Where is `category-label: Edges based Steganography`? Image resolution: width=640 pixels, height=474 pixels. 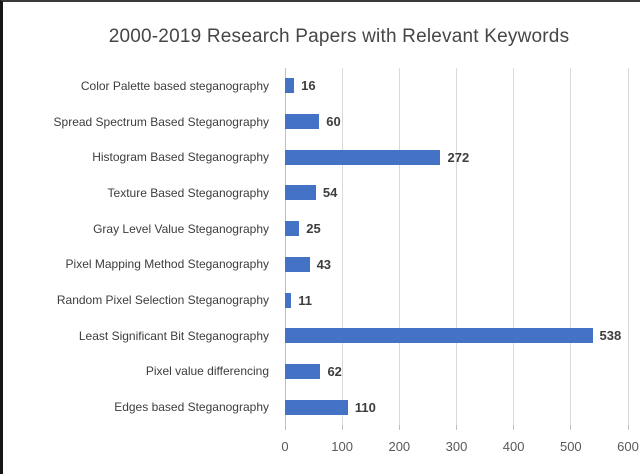
category-label: Edges based Steganography is located at coordinates (191, 407).